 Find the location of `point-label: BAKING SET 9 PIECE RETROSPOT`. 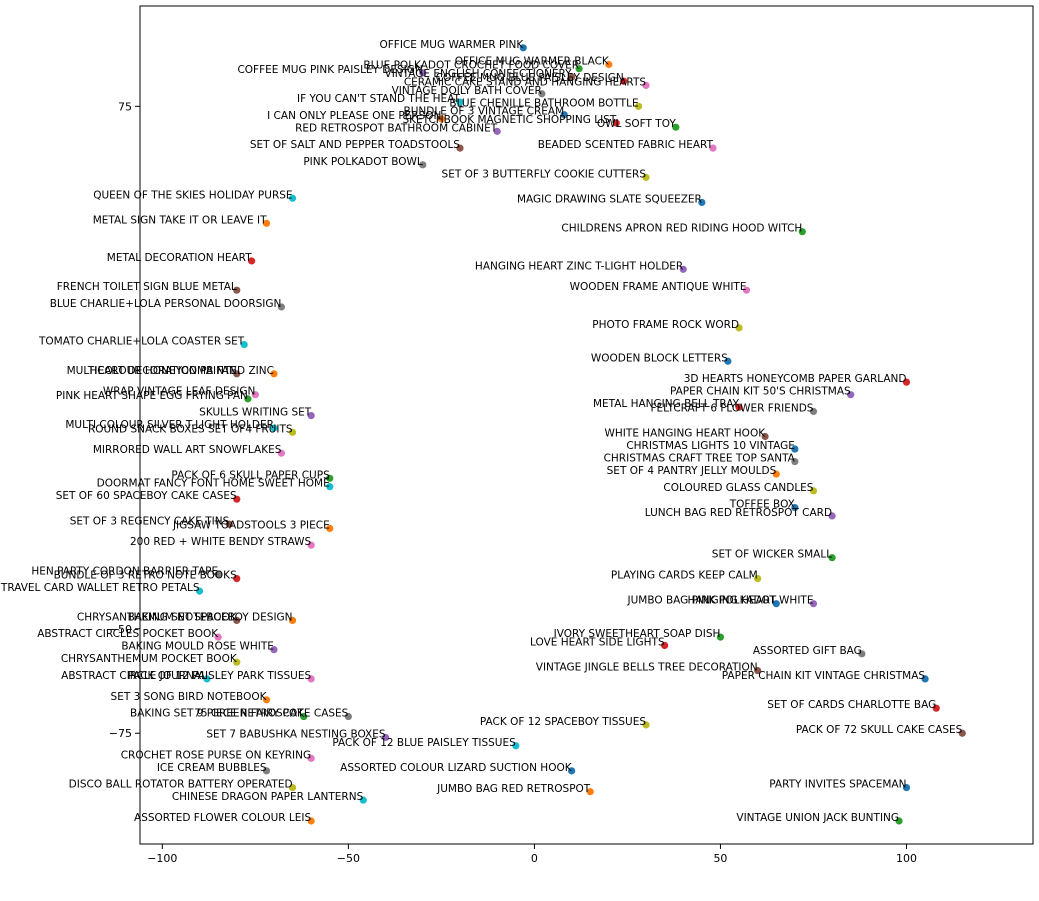

point-label: BAKING SET 9 PIECE RETROSPOT is located at coordinates (217, 714).